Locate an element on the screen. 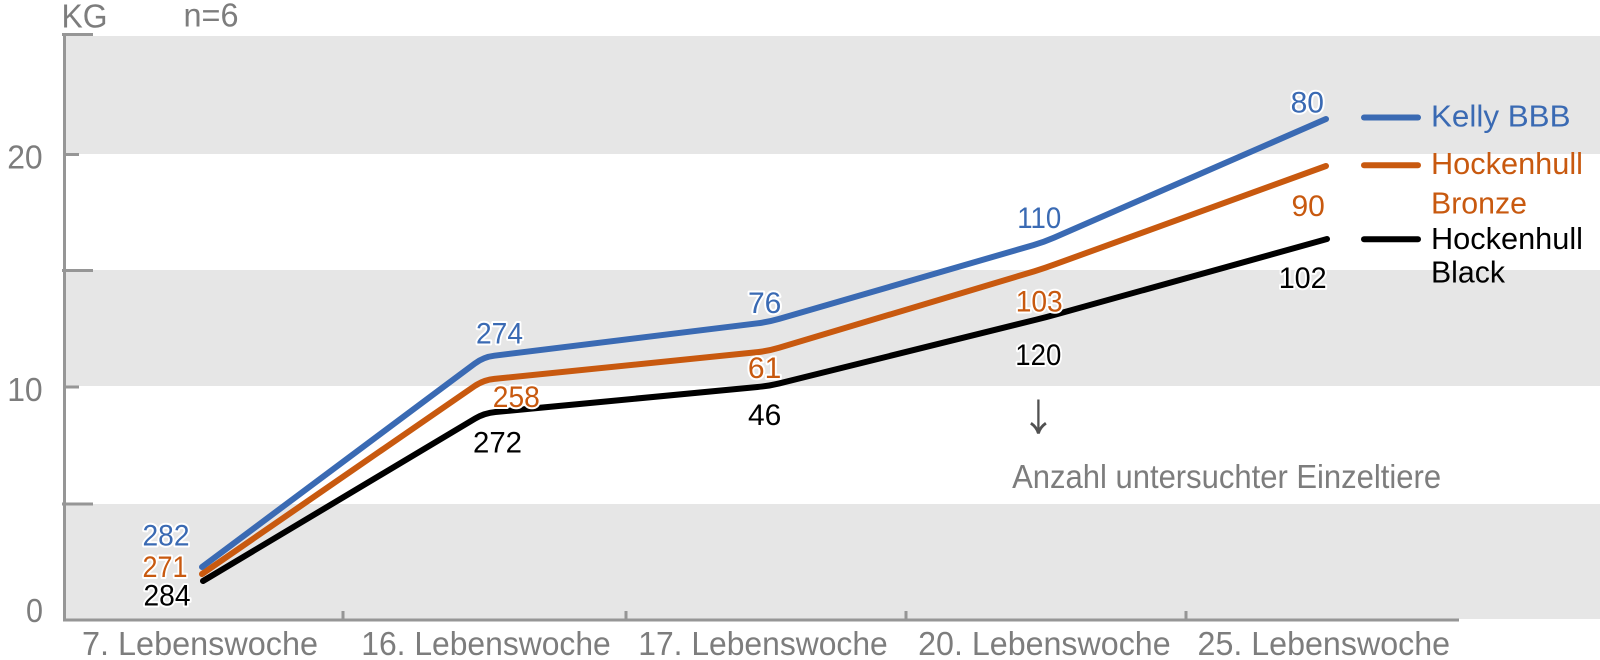  svg-text: 0 is located at coordinates (34, 610).